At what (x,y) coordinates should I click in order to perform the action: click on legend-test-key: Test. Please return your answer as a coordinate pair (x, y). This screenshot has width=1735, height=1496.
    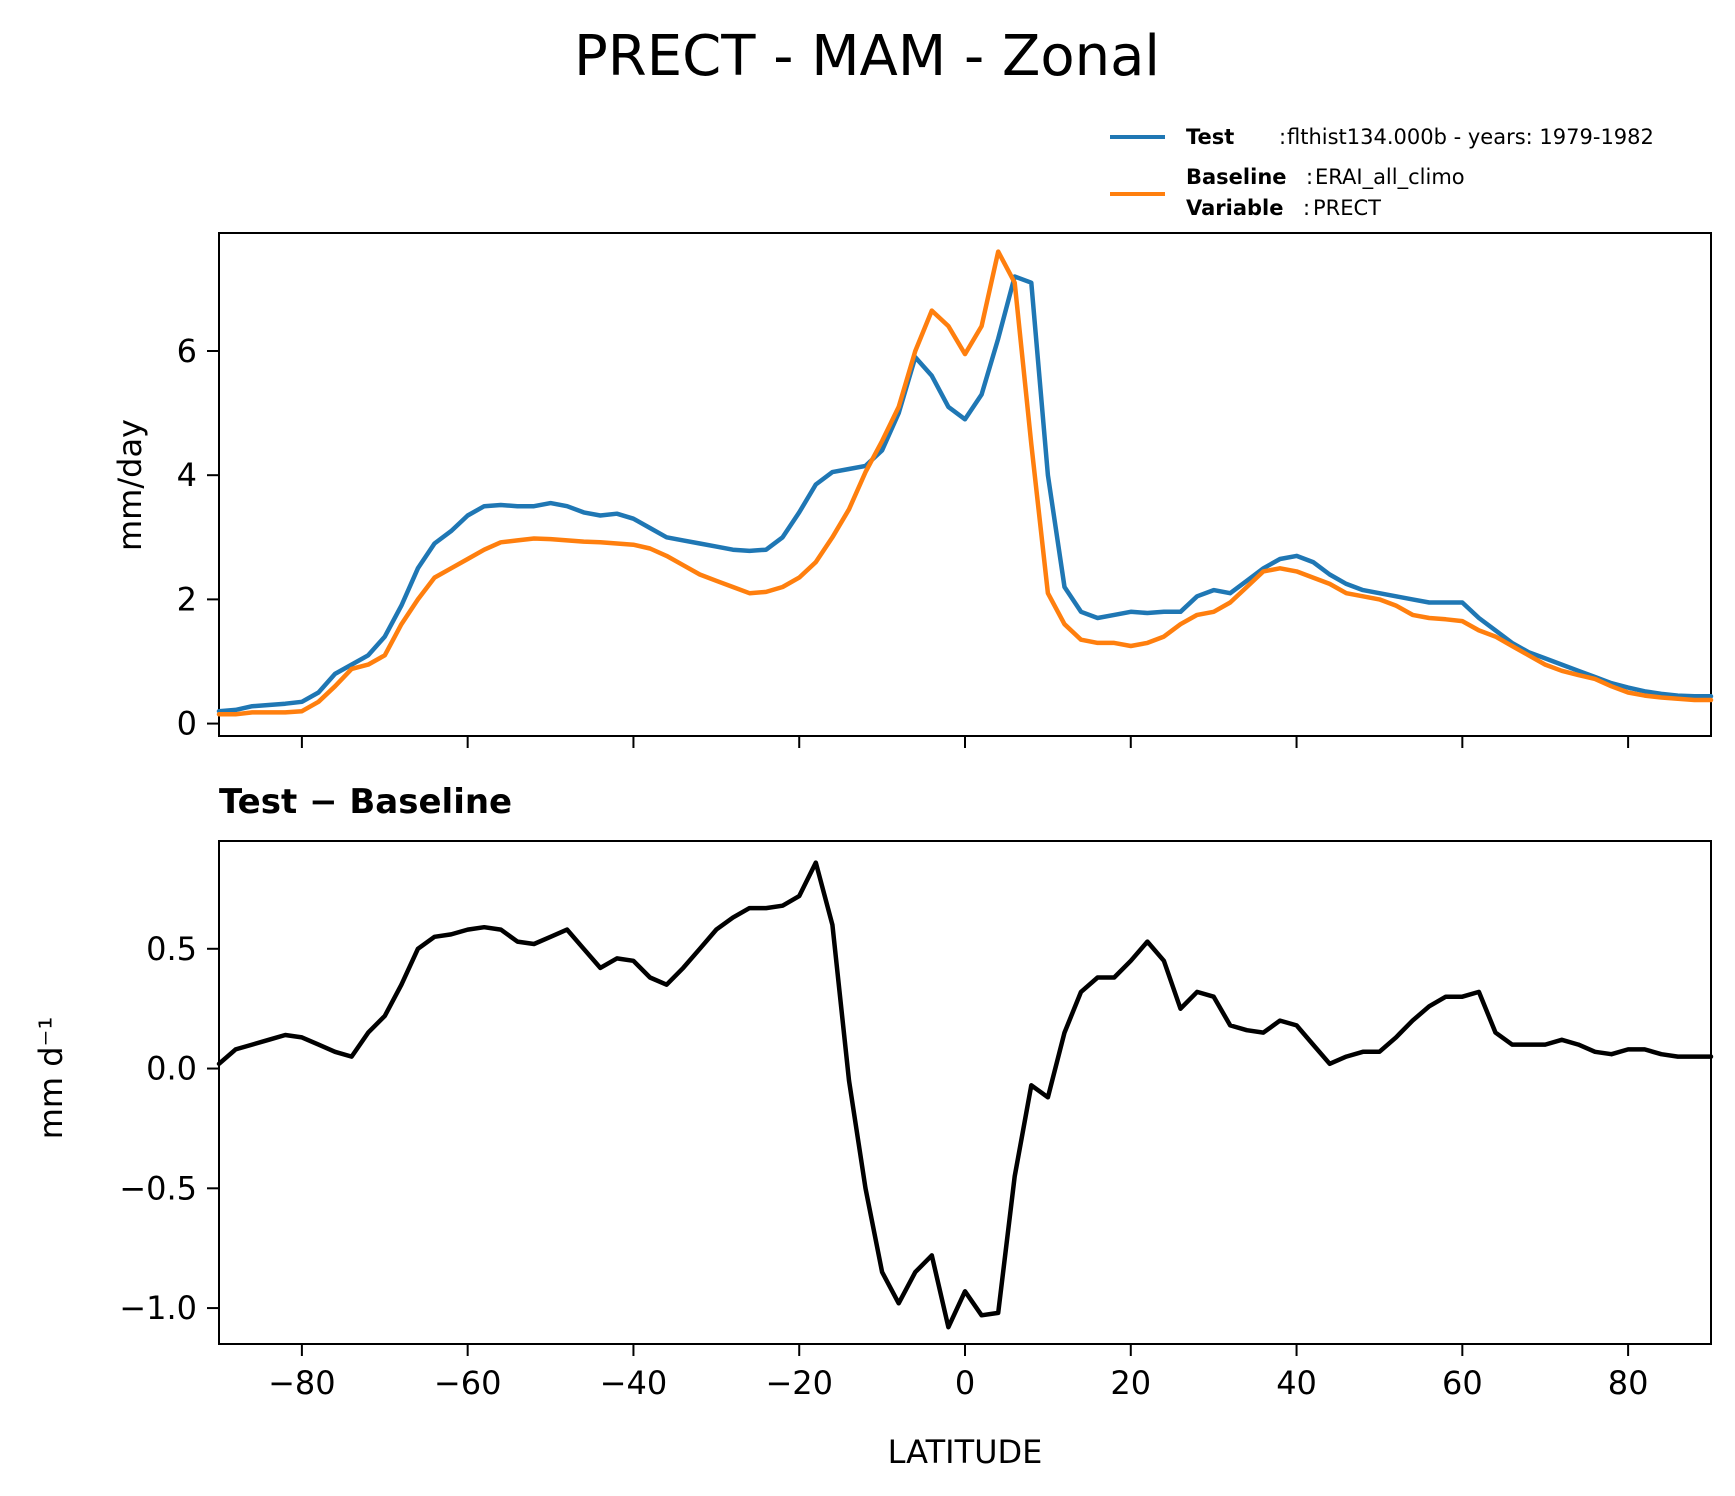
    Looking at the image, I should click on (1210, 137).